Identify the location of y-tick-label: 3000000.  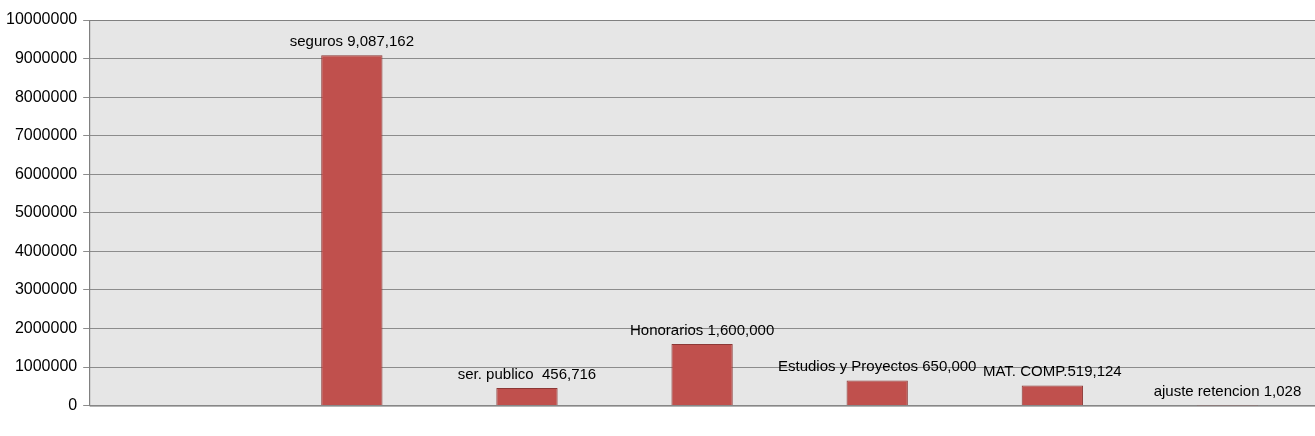
(46, 289).